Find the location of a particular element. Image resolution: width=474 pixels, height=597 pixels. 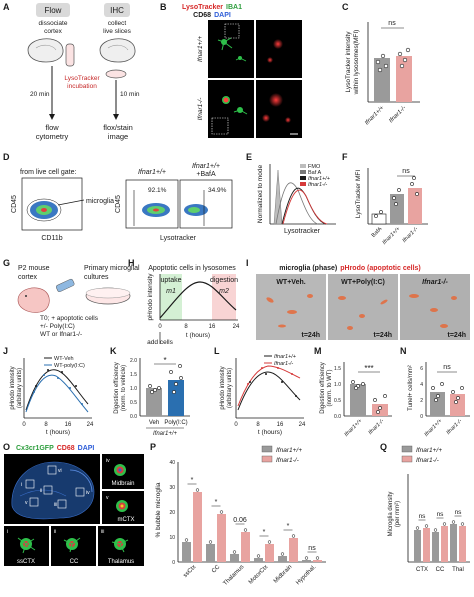

c-bar-ko is located at coordinates (404, 79).